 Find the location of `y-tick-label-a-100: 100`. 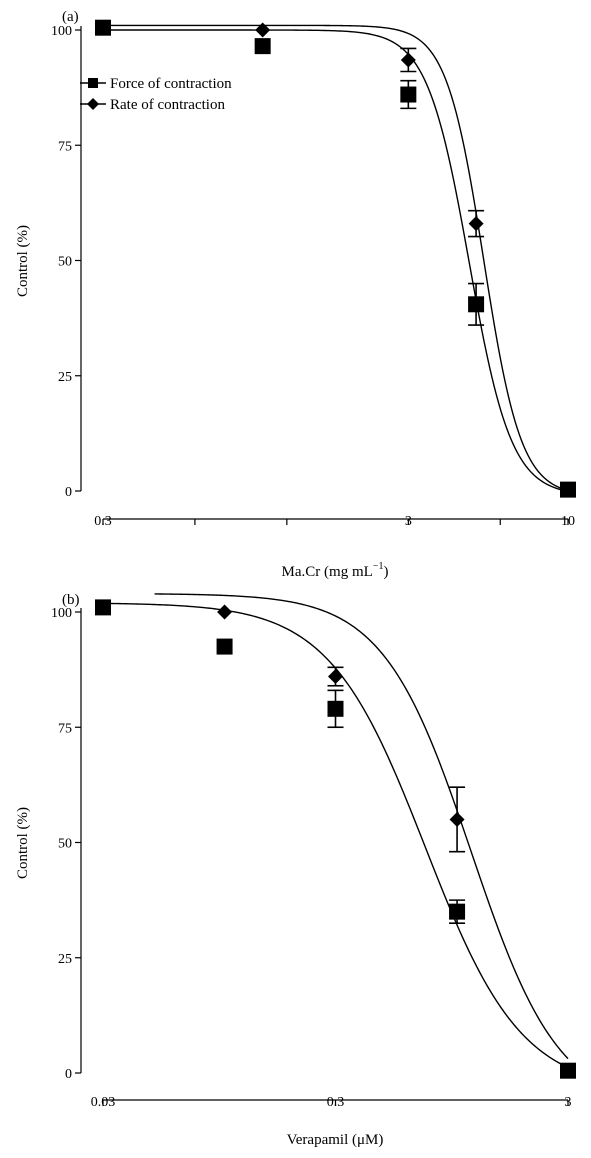

y-tick-label-a-100: 100 is located at coordinates (61, 31).